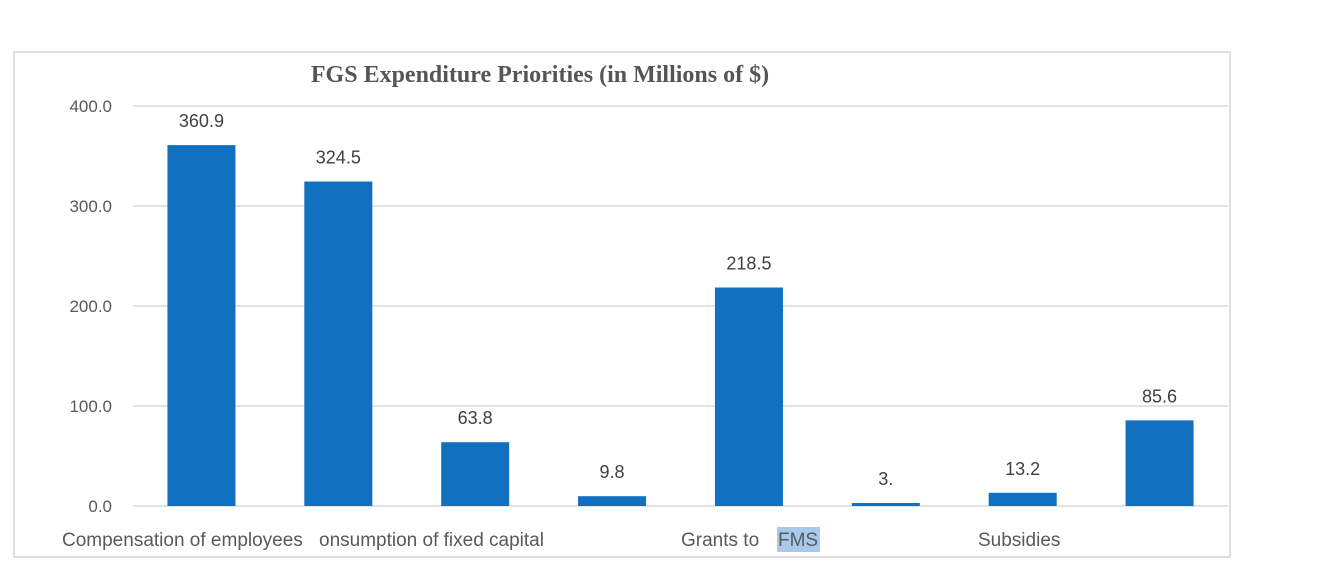 The height and width of the screenshot is (570, 1338). What do you see at coordinates (722, 540) in the screenshot?
I see `x-tick-label-grants-to: Grants to` at bounding box center [722, 540].